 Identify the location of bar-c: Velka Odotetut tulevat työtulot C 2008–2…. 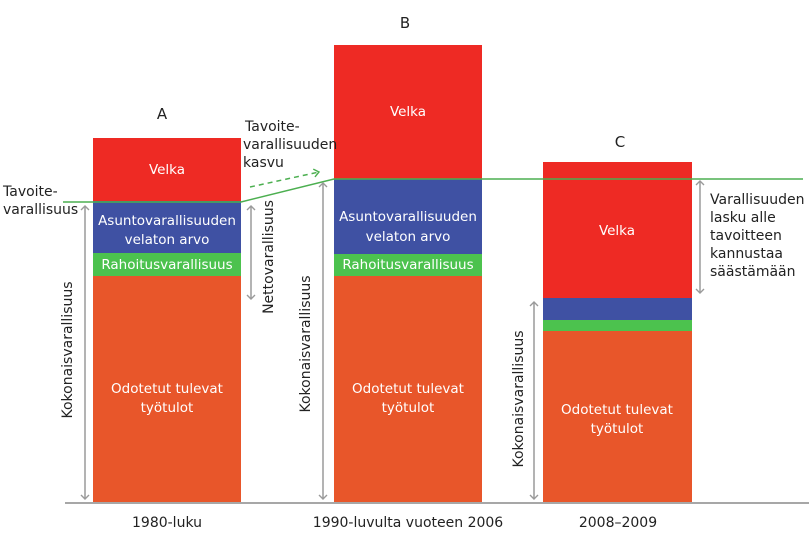
(617, 332).